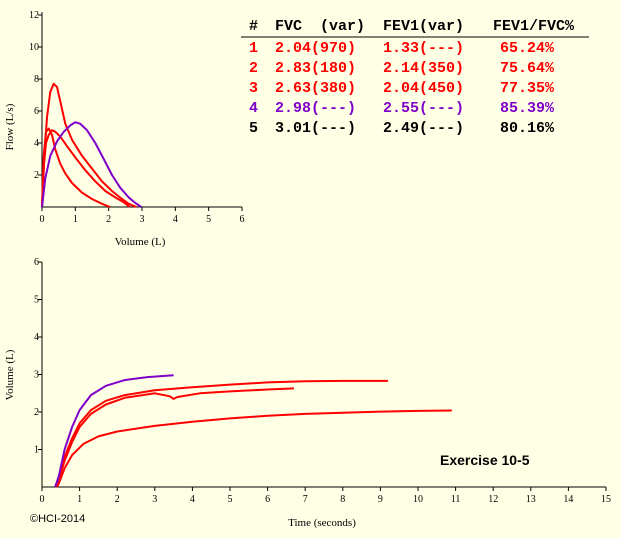 The image size is (621, 538). I want to click on x-tick-label: 9, so click(380, 499).